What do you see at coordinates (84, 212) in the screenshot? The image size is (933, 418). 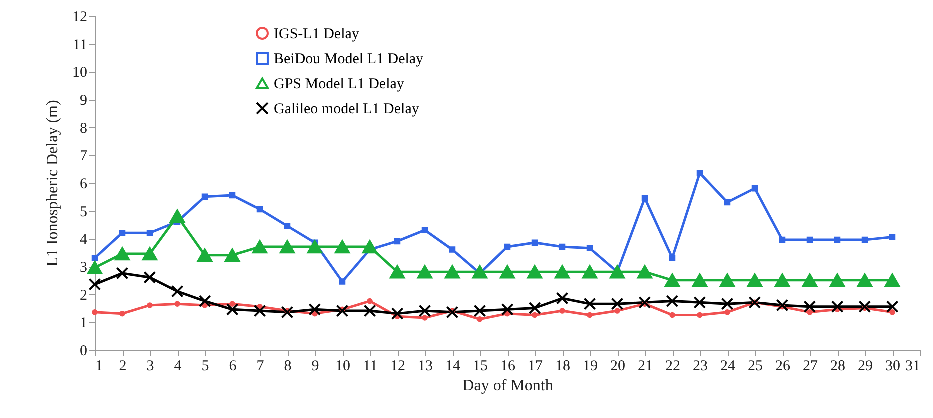 I see `y-tick-label: 5` at bounding box center [84, 212].